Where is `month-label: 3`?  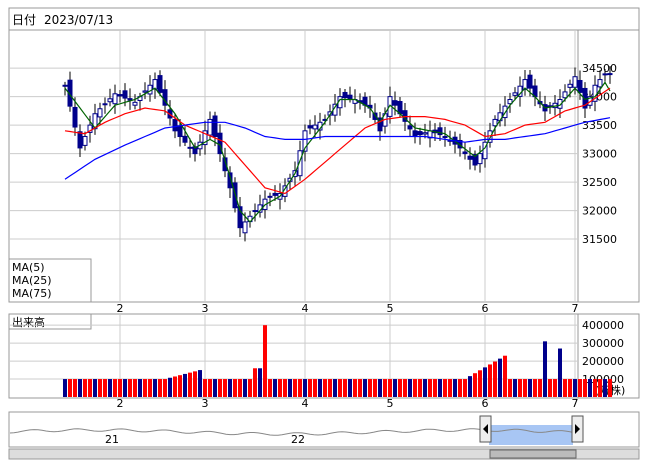 month-label: 3 is located at coordinates (205, 308).